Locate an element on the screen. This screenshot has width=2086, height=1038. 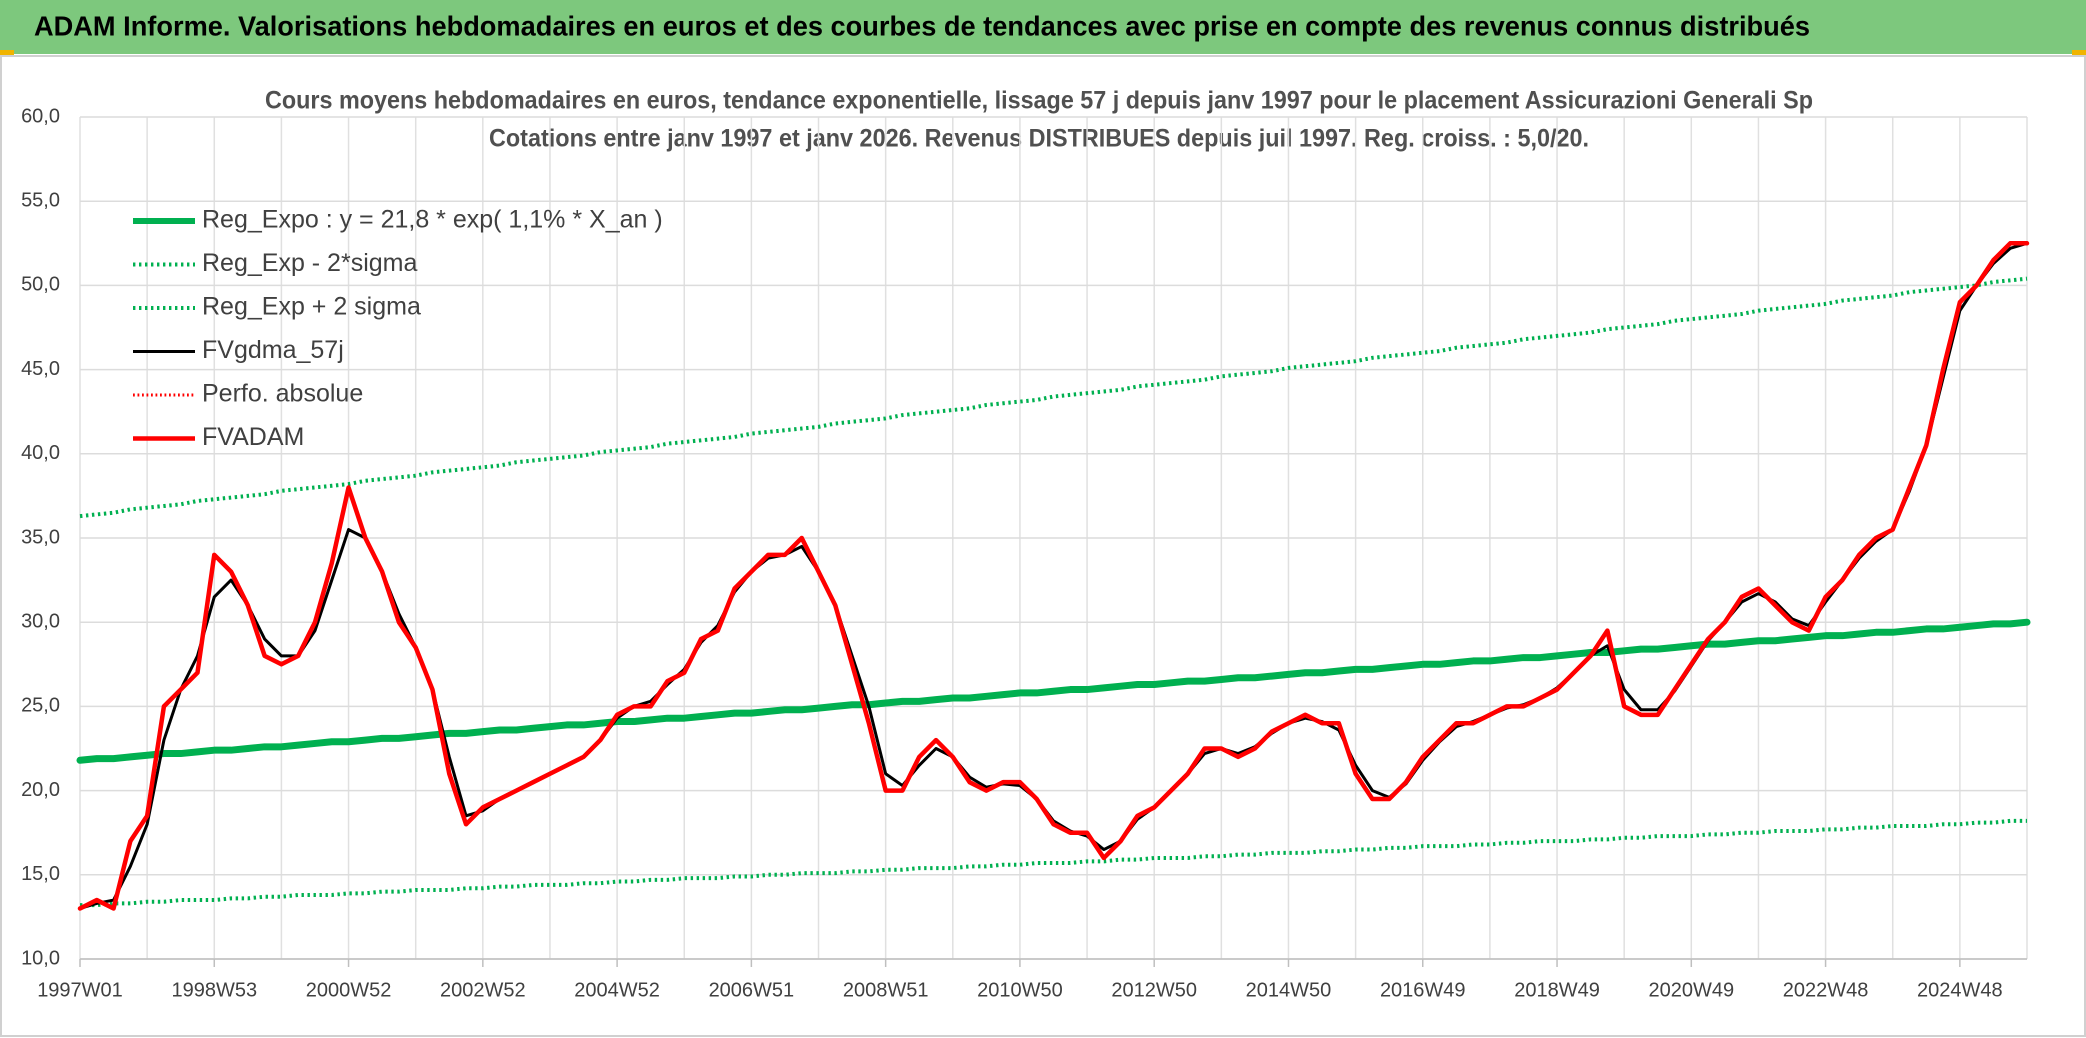
legend-label: FVgdma_57j is located at coordinates (273, 350).